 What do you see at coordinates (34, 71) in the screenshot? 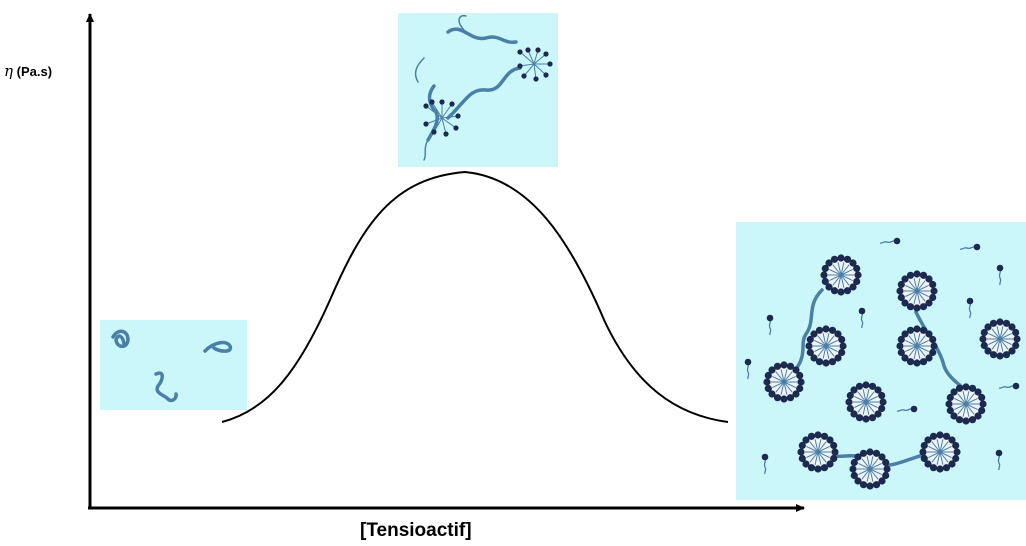
I see `y-axis-unit: (Pa.s)` at bounding box center [34, 71].